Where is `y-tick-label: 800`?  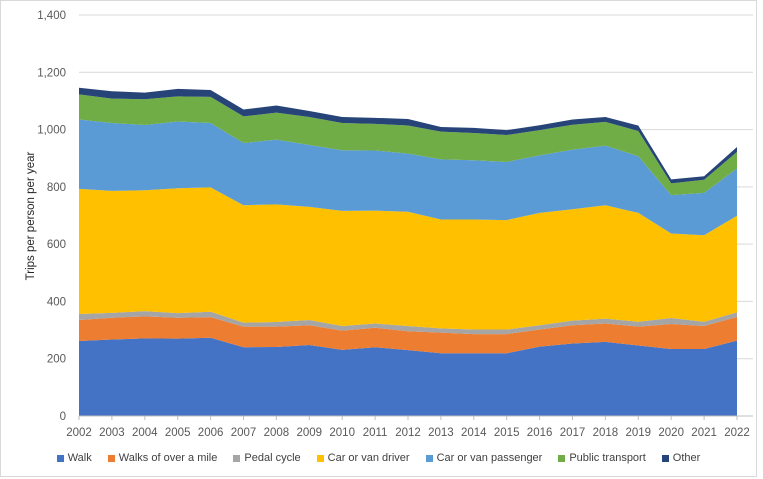 y-tick-label: 800 is located at coordinates (56, 188).